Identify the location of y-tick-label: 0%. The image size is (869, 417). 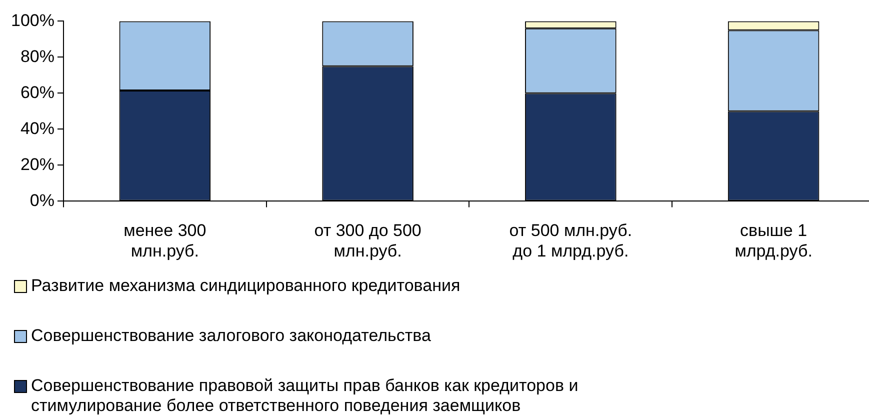
(42, 200).